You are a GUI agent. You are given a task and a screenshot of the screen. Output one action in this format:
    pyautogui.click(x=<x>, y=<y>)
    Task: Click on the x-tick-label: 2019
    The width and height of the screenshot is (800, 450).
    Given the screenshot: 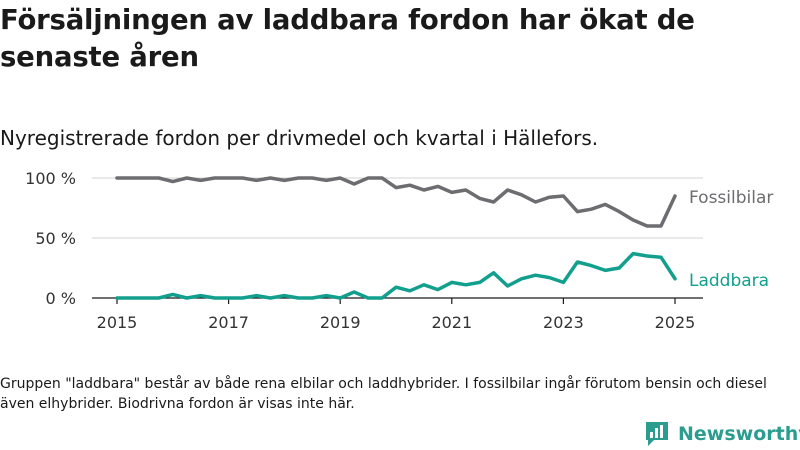 What is the action you would take?
    pyautogui.click(x=340, y=322)
    